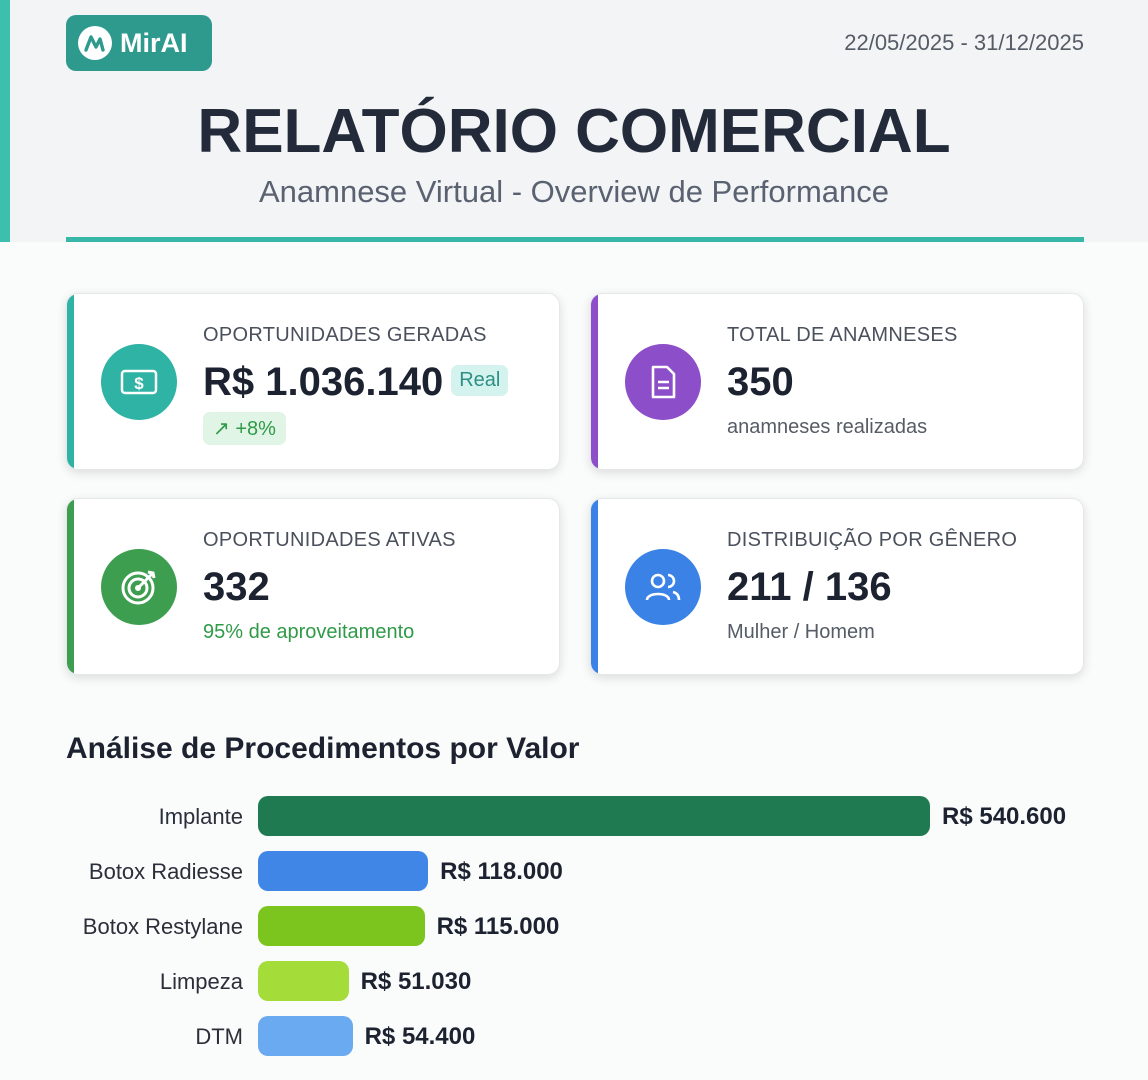  Describe the element at coordinates (1004, 816) in the screenshot. I see `bar-value-label: R$ 540.600` at that location.